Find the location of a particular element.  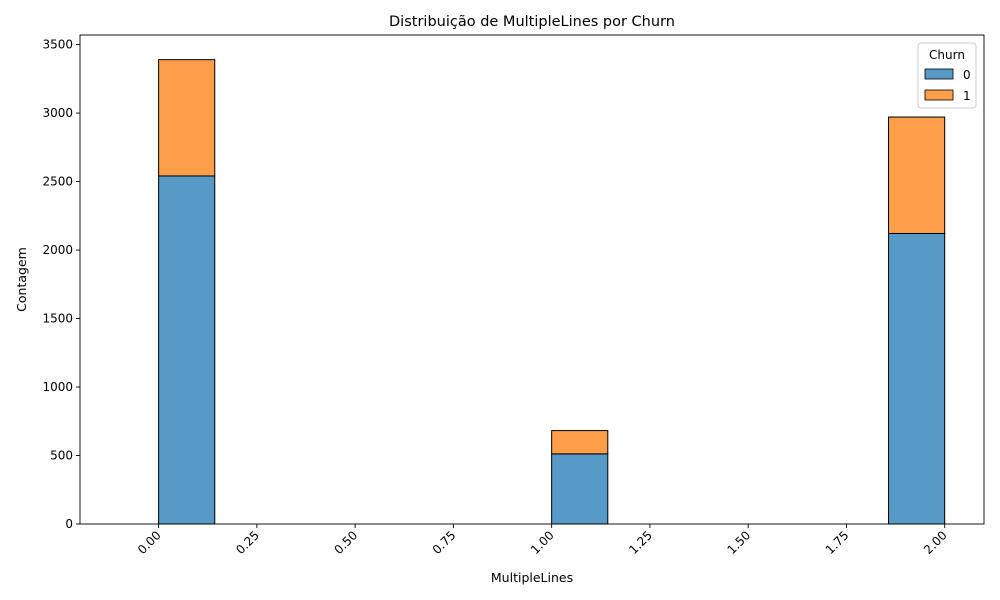

x-axis-label: MultipleLines is located at coordinates (532, 577).